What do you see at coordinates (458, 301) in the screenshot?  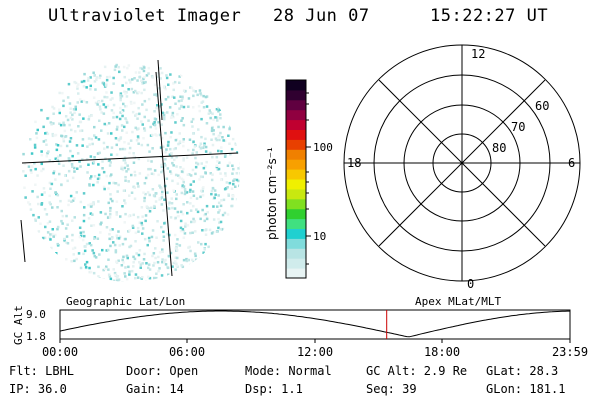 I see `apex-title: Apex MLat/MLT` at bounding box center [458, 301].